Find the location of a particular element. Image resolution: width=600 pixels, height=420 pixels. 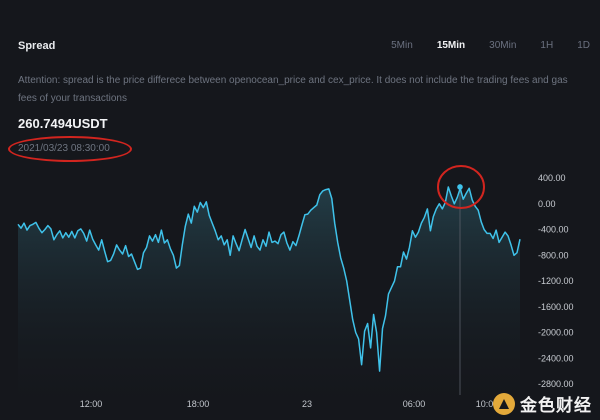

highlight-point is located at coordinates (460, 187).